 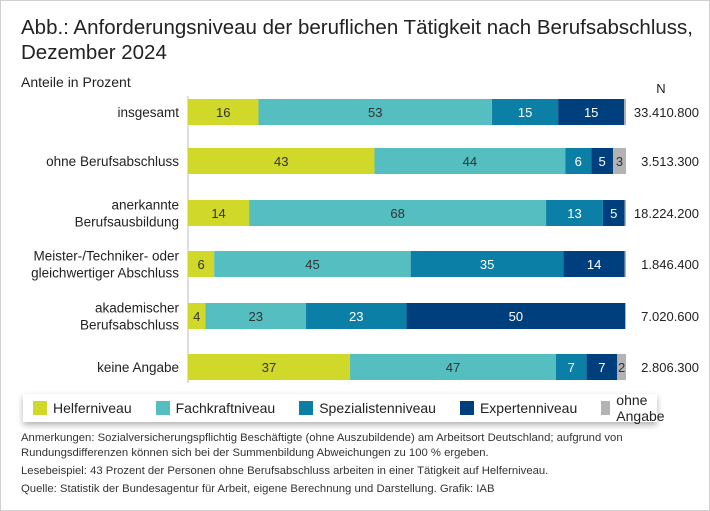 What do you see at coordinates (377, 408) in the screenshot?
I see `legend-label: Spezialistenniveau` at bounding box center [377, 408].